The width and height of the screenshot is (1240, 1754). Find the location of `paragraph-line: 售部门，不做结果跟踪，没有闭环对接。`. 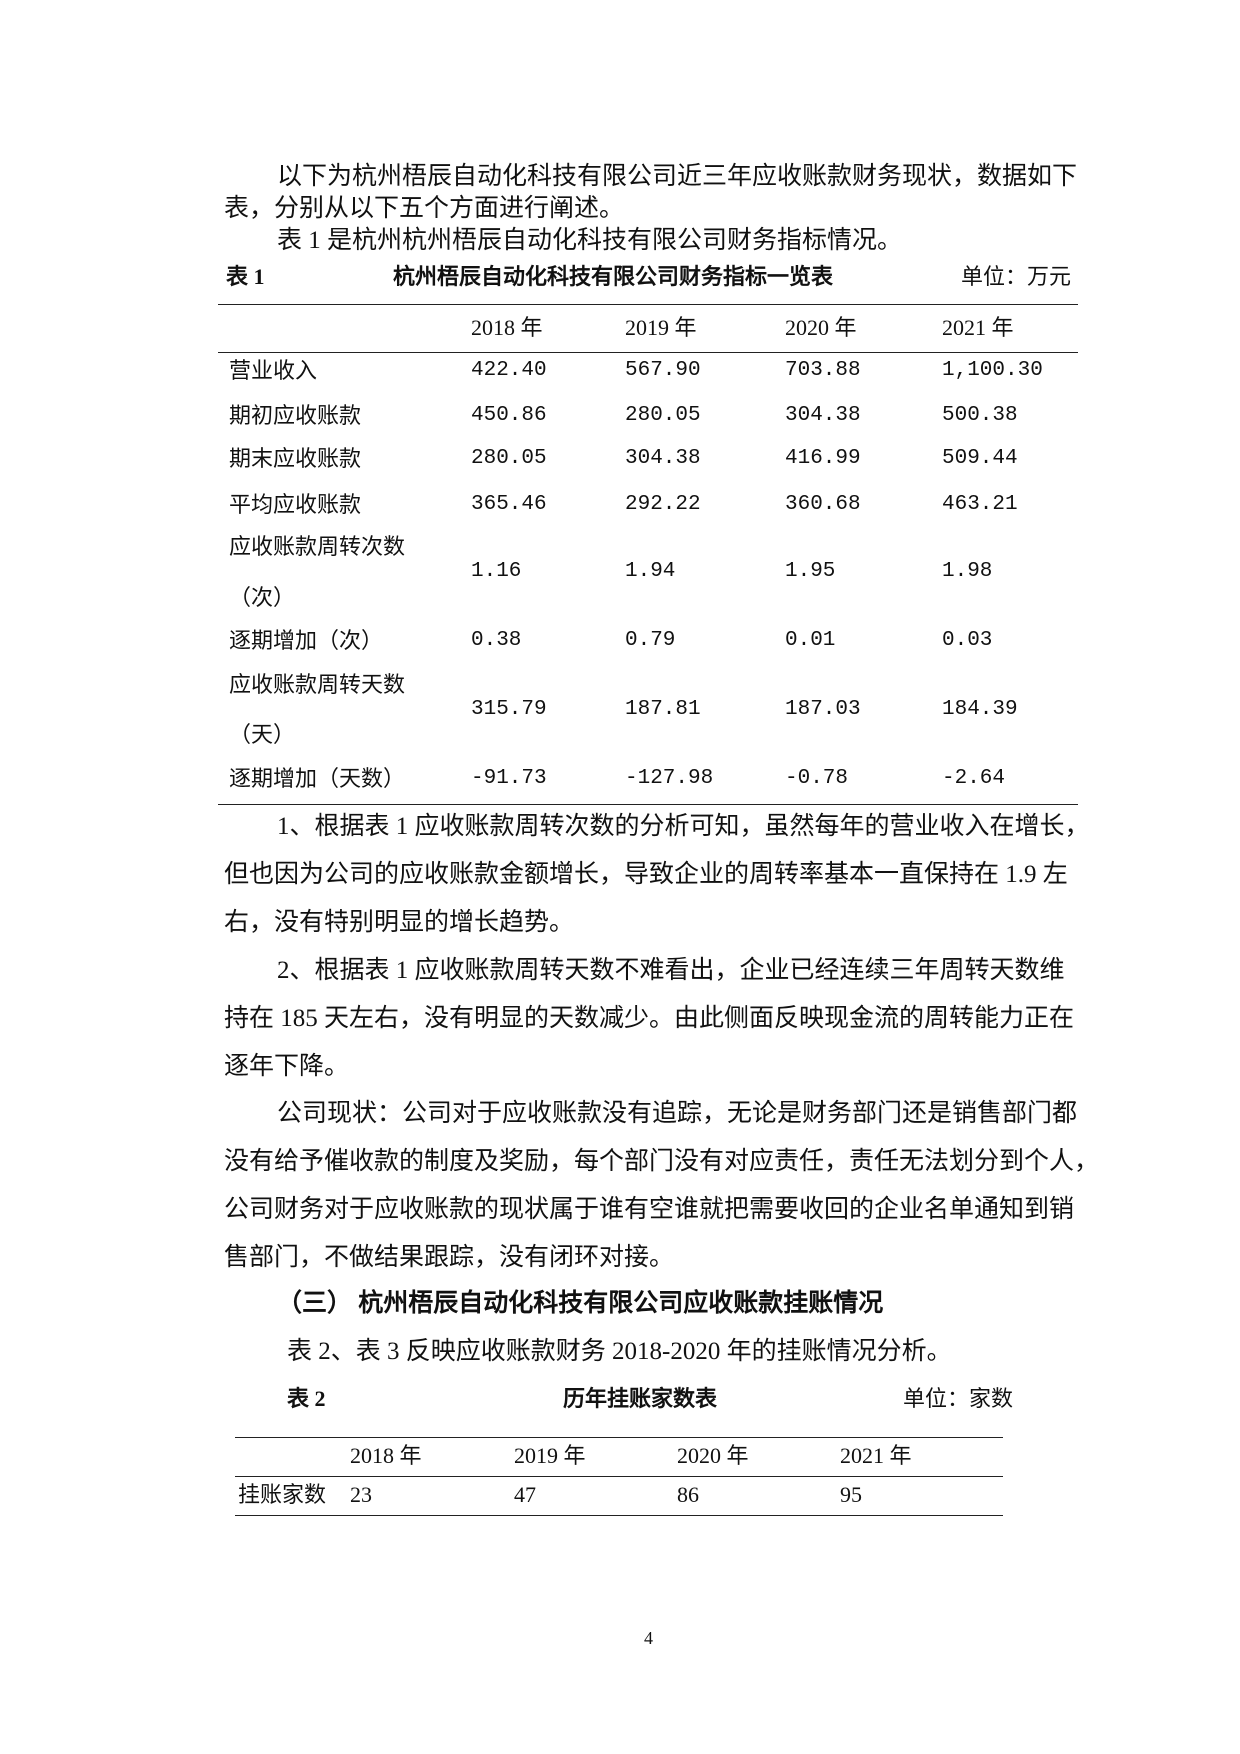

paragraph-line: 售部门，不做结果跟踪，没有闭环对接。 is located at coordinates (449, 1257).